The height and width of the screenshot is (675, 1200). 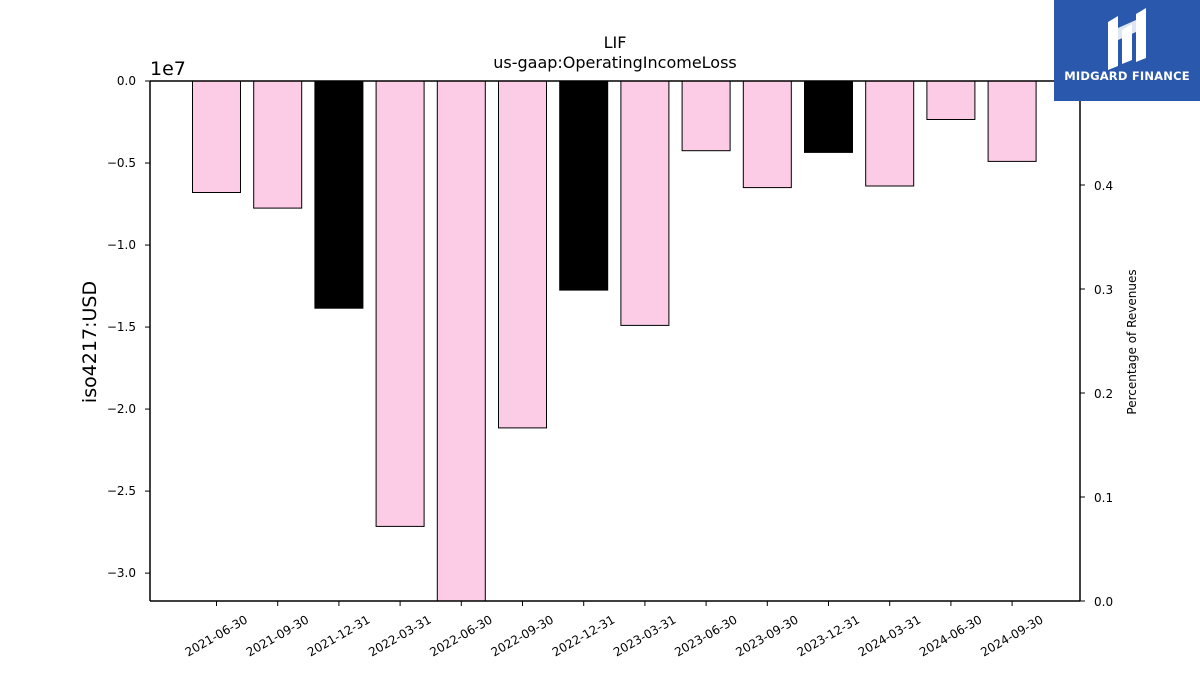 I want to click on y2-axis-ticks: 0.0 0.1 0.2 0.3 0.4, so click(x=1096, y=394).